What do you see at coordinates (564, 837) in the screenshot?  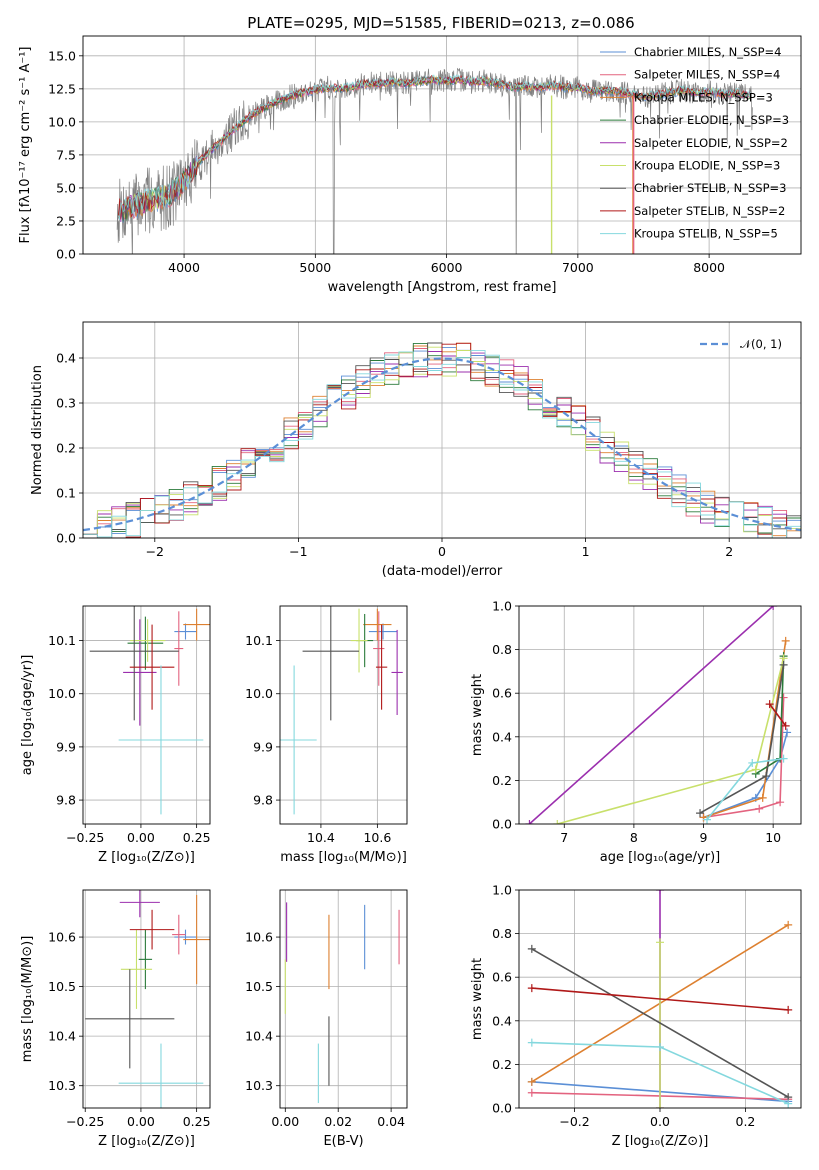 I see `x-tick-label: 7` at bounding box center [564, 837].